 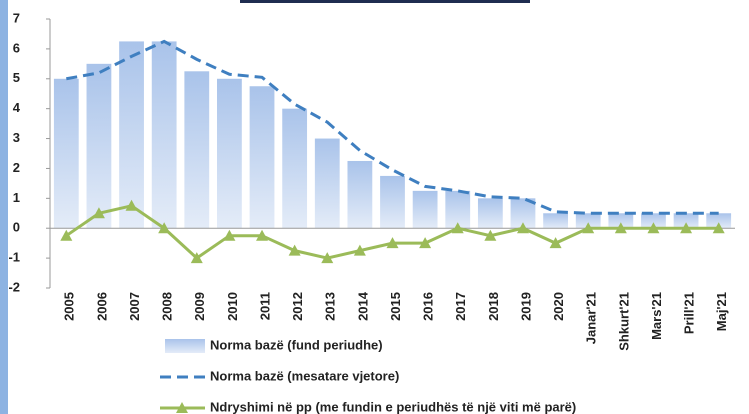 What do you see at coordinates (14, 286) in the screenshot?
I see `y-tick-label: -2` at bounding box center [14, 286].